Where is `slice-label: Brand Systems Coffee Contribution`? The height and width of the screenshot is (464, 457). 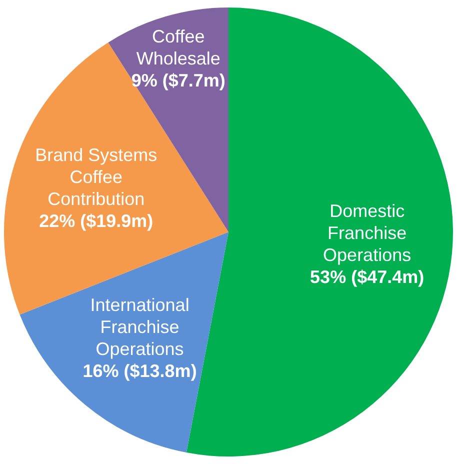
slice-label: Brand Systems Coffee Contribution is located at coordinates (96, 176).